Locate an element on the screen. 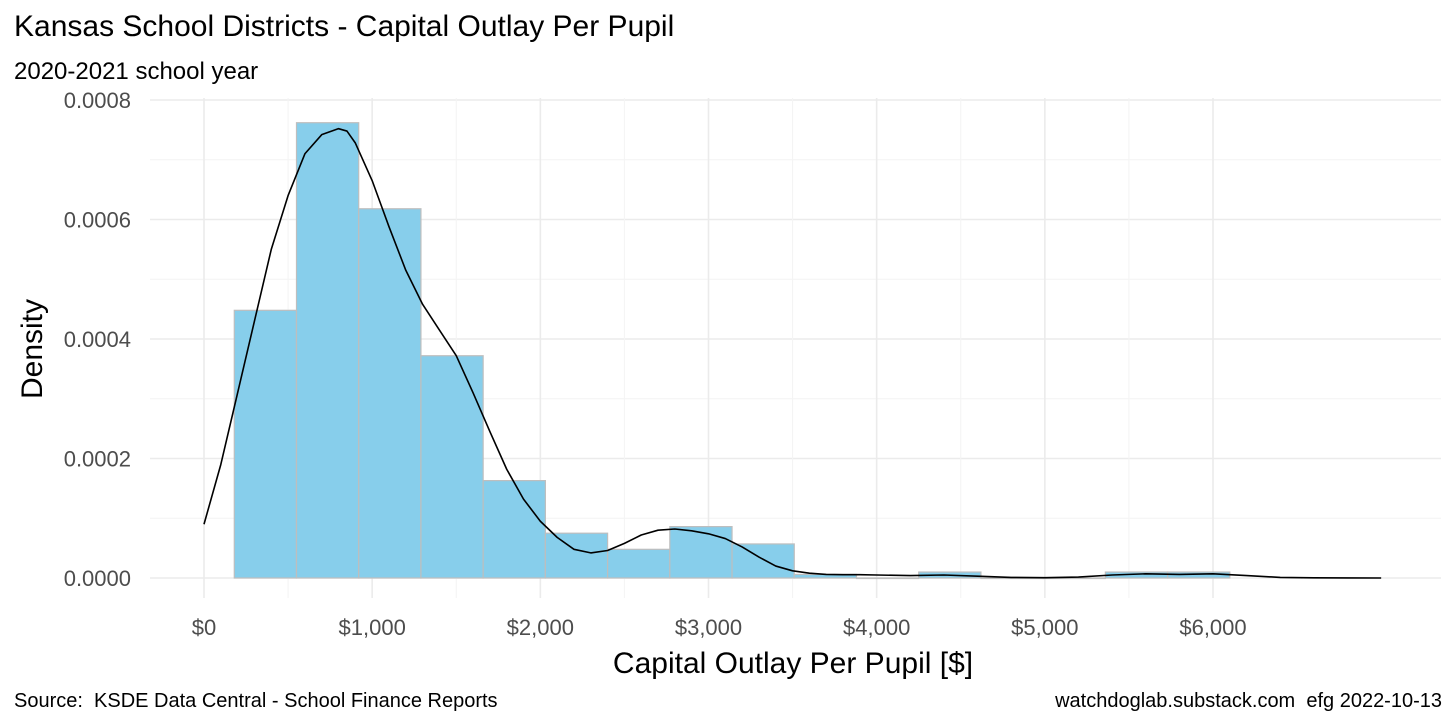 The height and width of the screenshot is (728, 1456). x-tick-label: $1,000 is located at coordinates (372, 627).